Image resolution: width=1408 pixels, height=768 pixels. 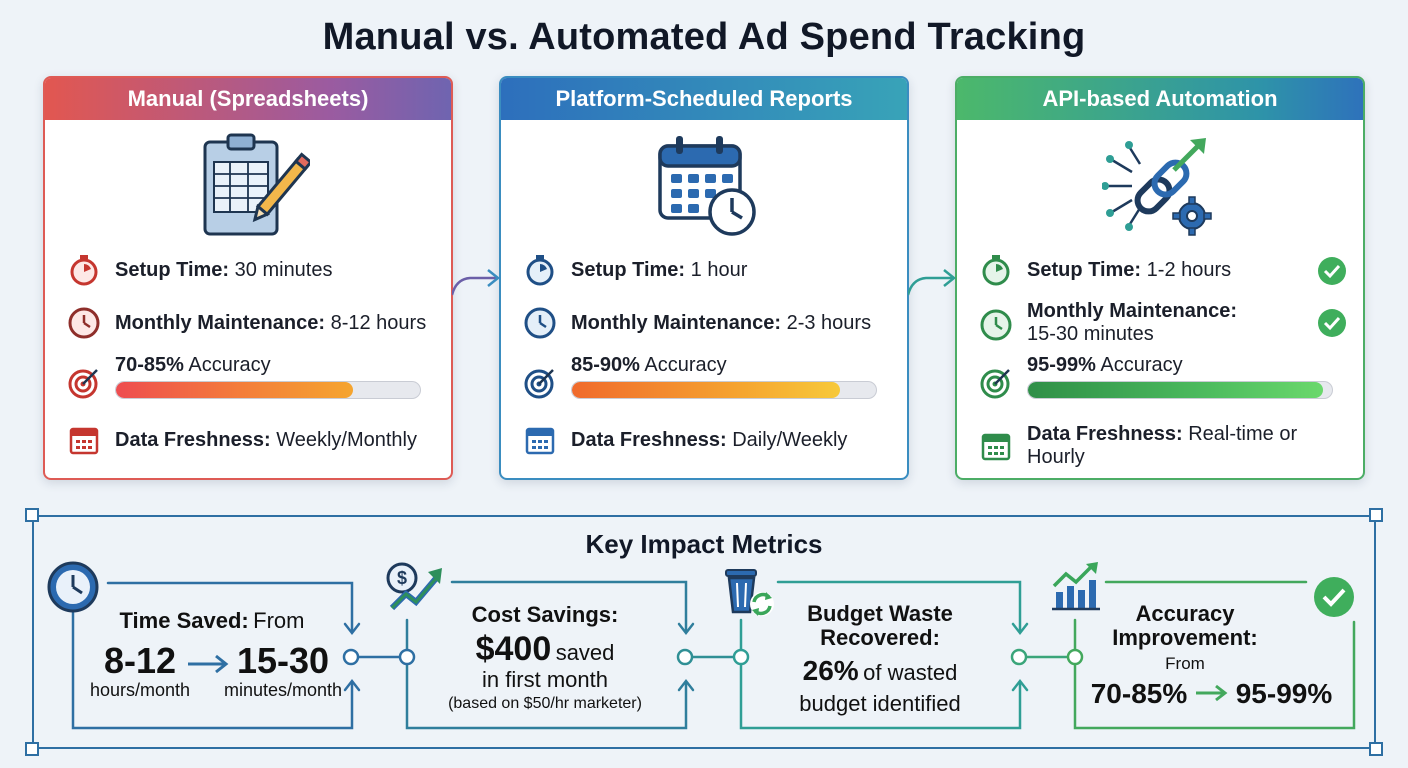 I want to click on time-saved-after: 15-30 minutes/month, so click(x=283, y=671).